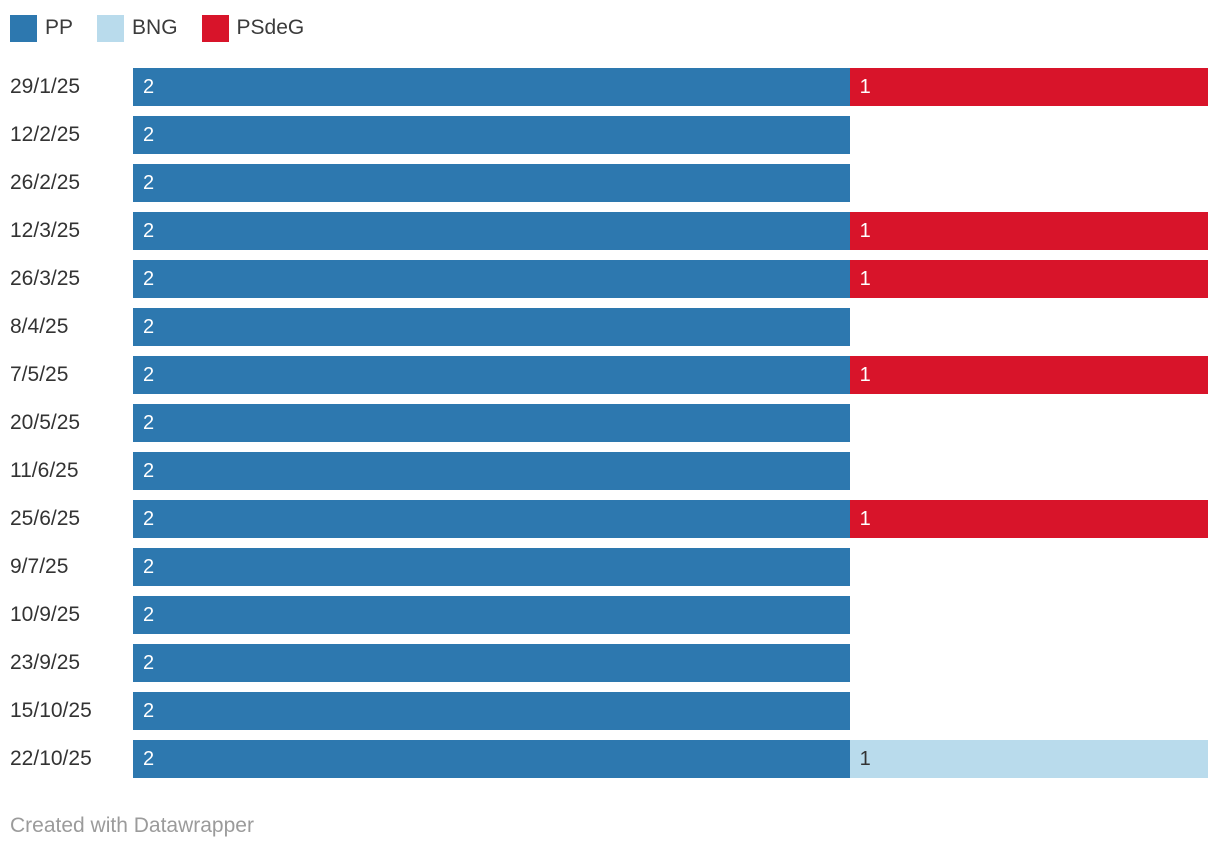 Image resolution: width=1220 pixels, height=862 pixels. I want to click on bar-row: 22/10/25 2 1, so click(610, 759).